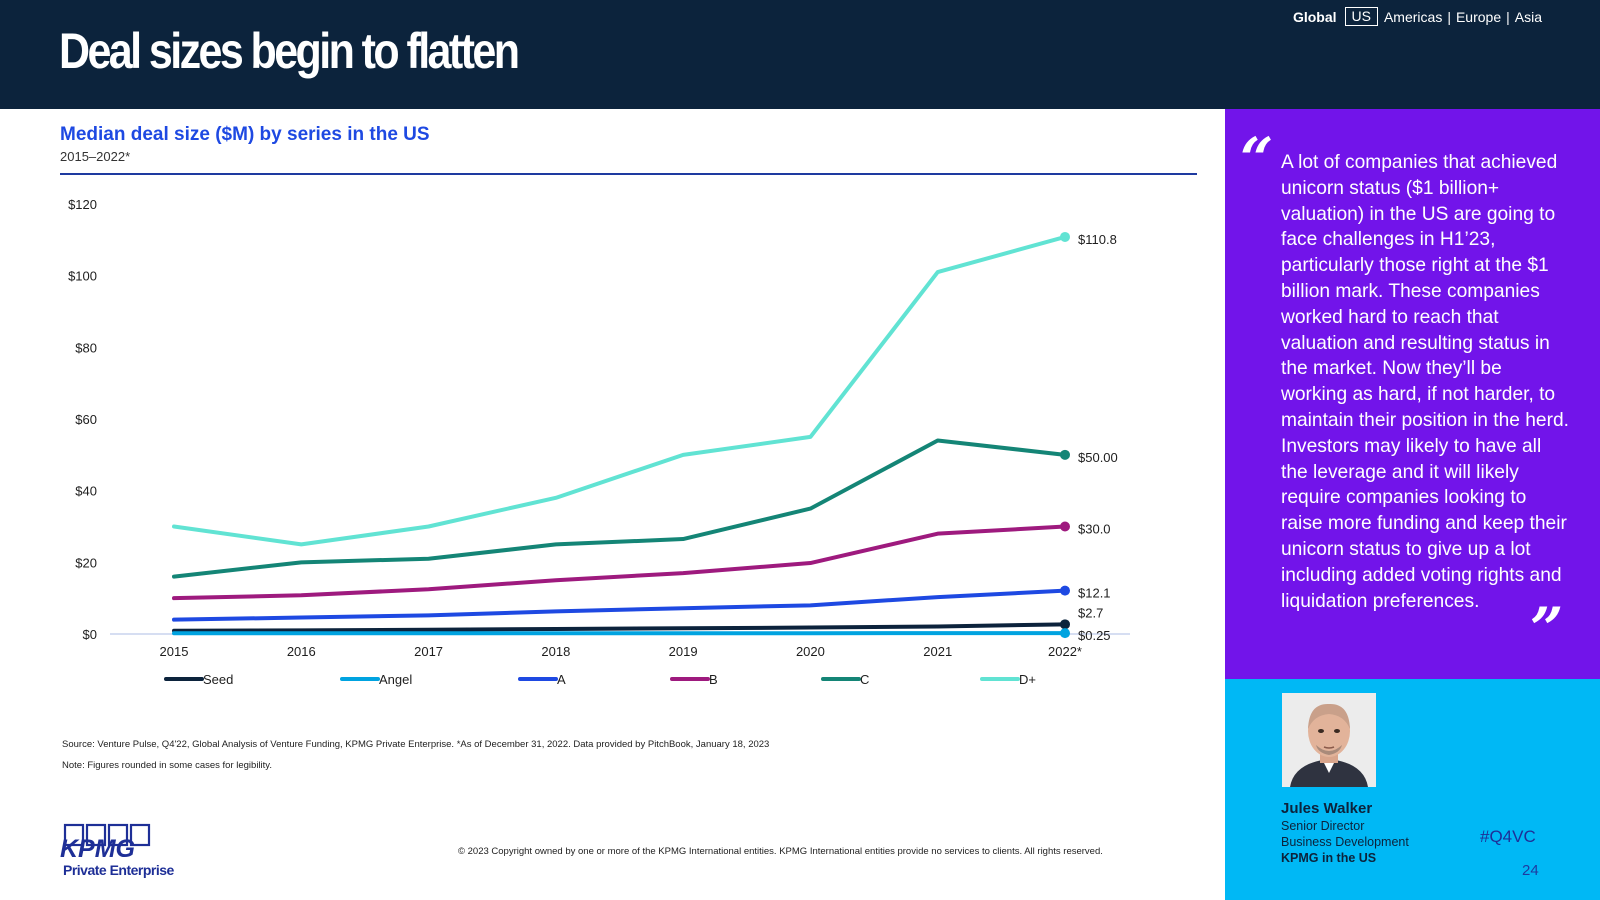  Describe the element at coordinates (86, 347) in the screenshot. I see `y-tick-label: $80` at that location.